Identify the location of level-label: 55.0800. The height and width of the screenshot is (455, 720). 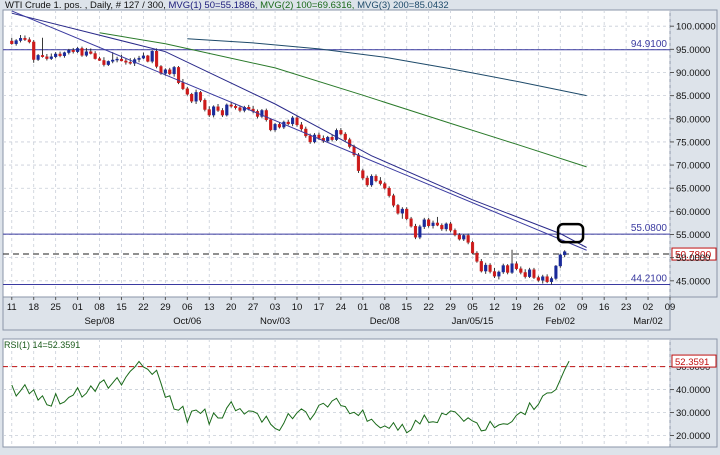
(649, 228).